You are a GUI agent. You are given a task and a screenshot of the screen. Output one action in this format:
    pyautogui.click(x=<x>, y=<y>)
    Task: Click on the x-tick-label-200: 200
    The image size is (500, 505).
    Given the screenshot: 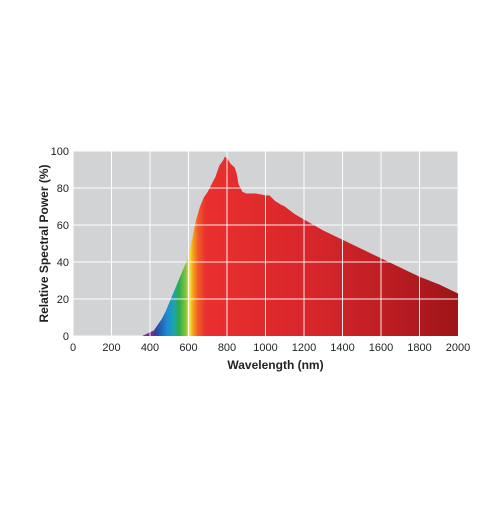 What is the action you would take?
    pyautogui.click(x=111, y=348)
    